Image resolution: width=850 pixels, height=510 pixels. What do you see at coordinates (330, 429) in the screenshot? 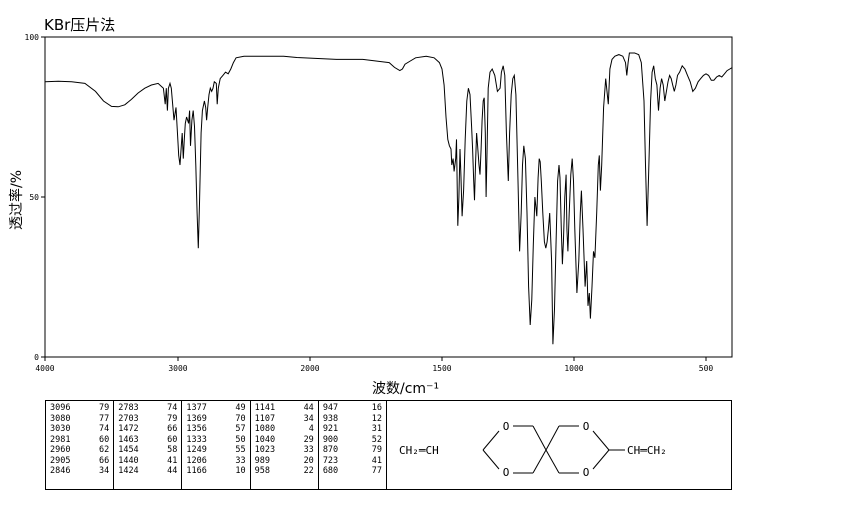
I see `peak-wavenumber: 921` at bounding box center [330, 429].